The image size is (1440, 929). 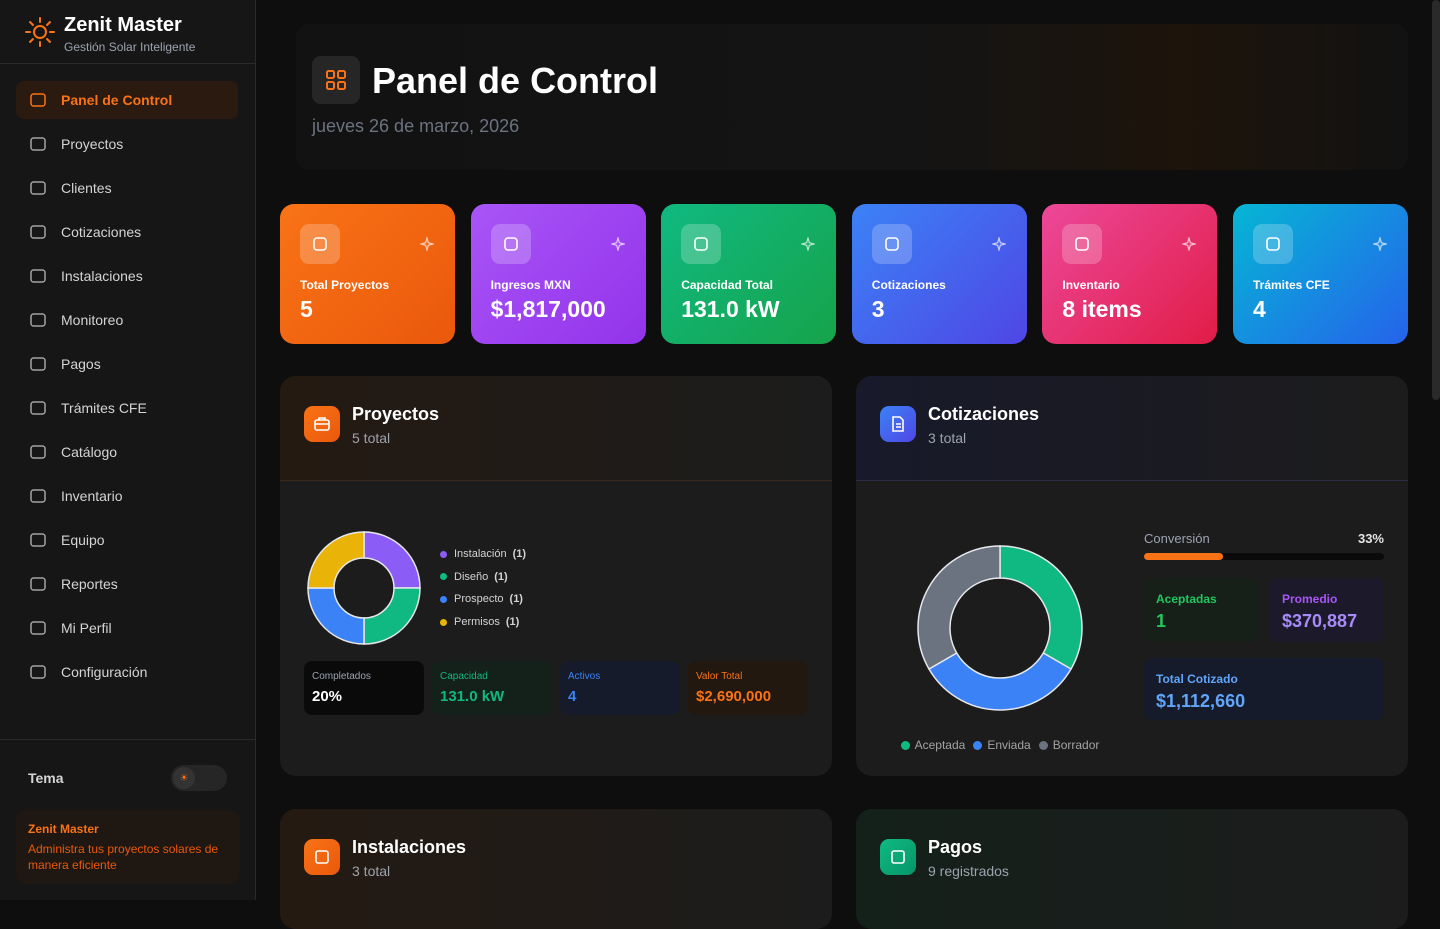 What do you see at coordinates (104, 672) in the screenshot?
I see `nav-label: Configuración` at bounding box center [104, 672].